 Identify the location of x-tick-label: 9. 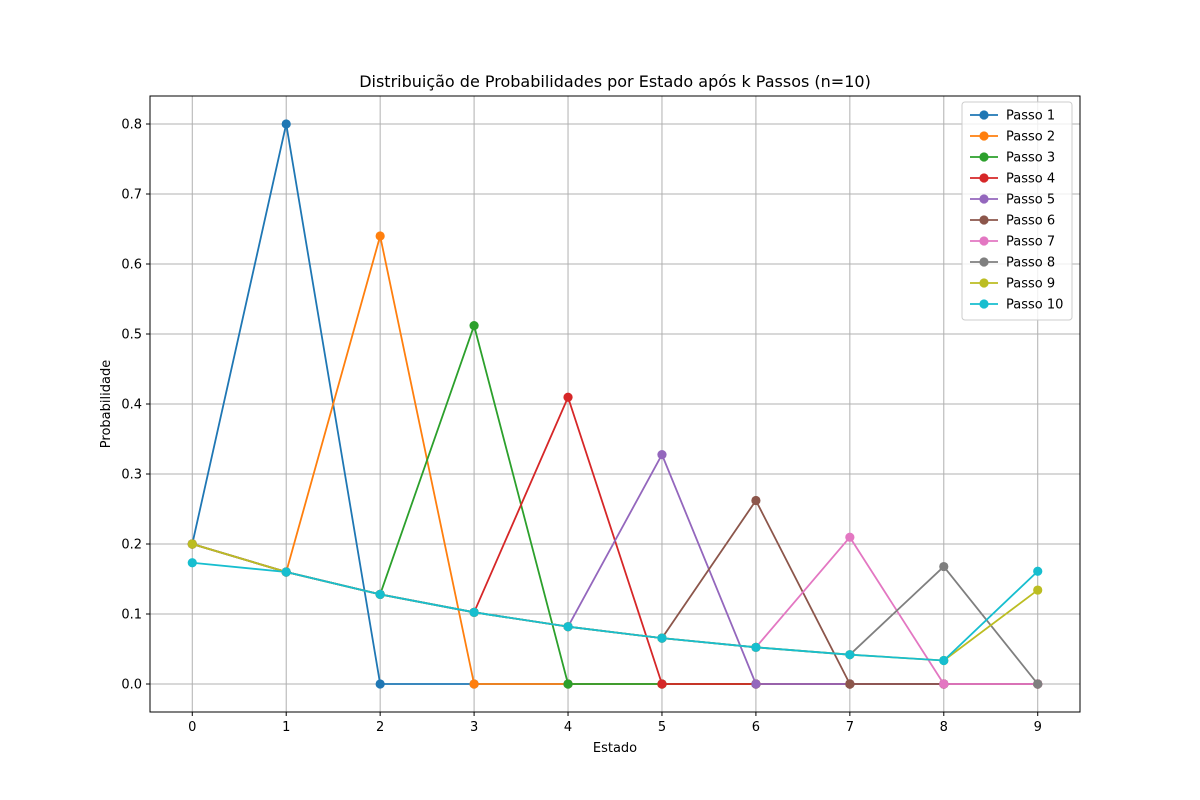
(1038, 727).